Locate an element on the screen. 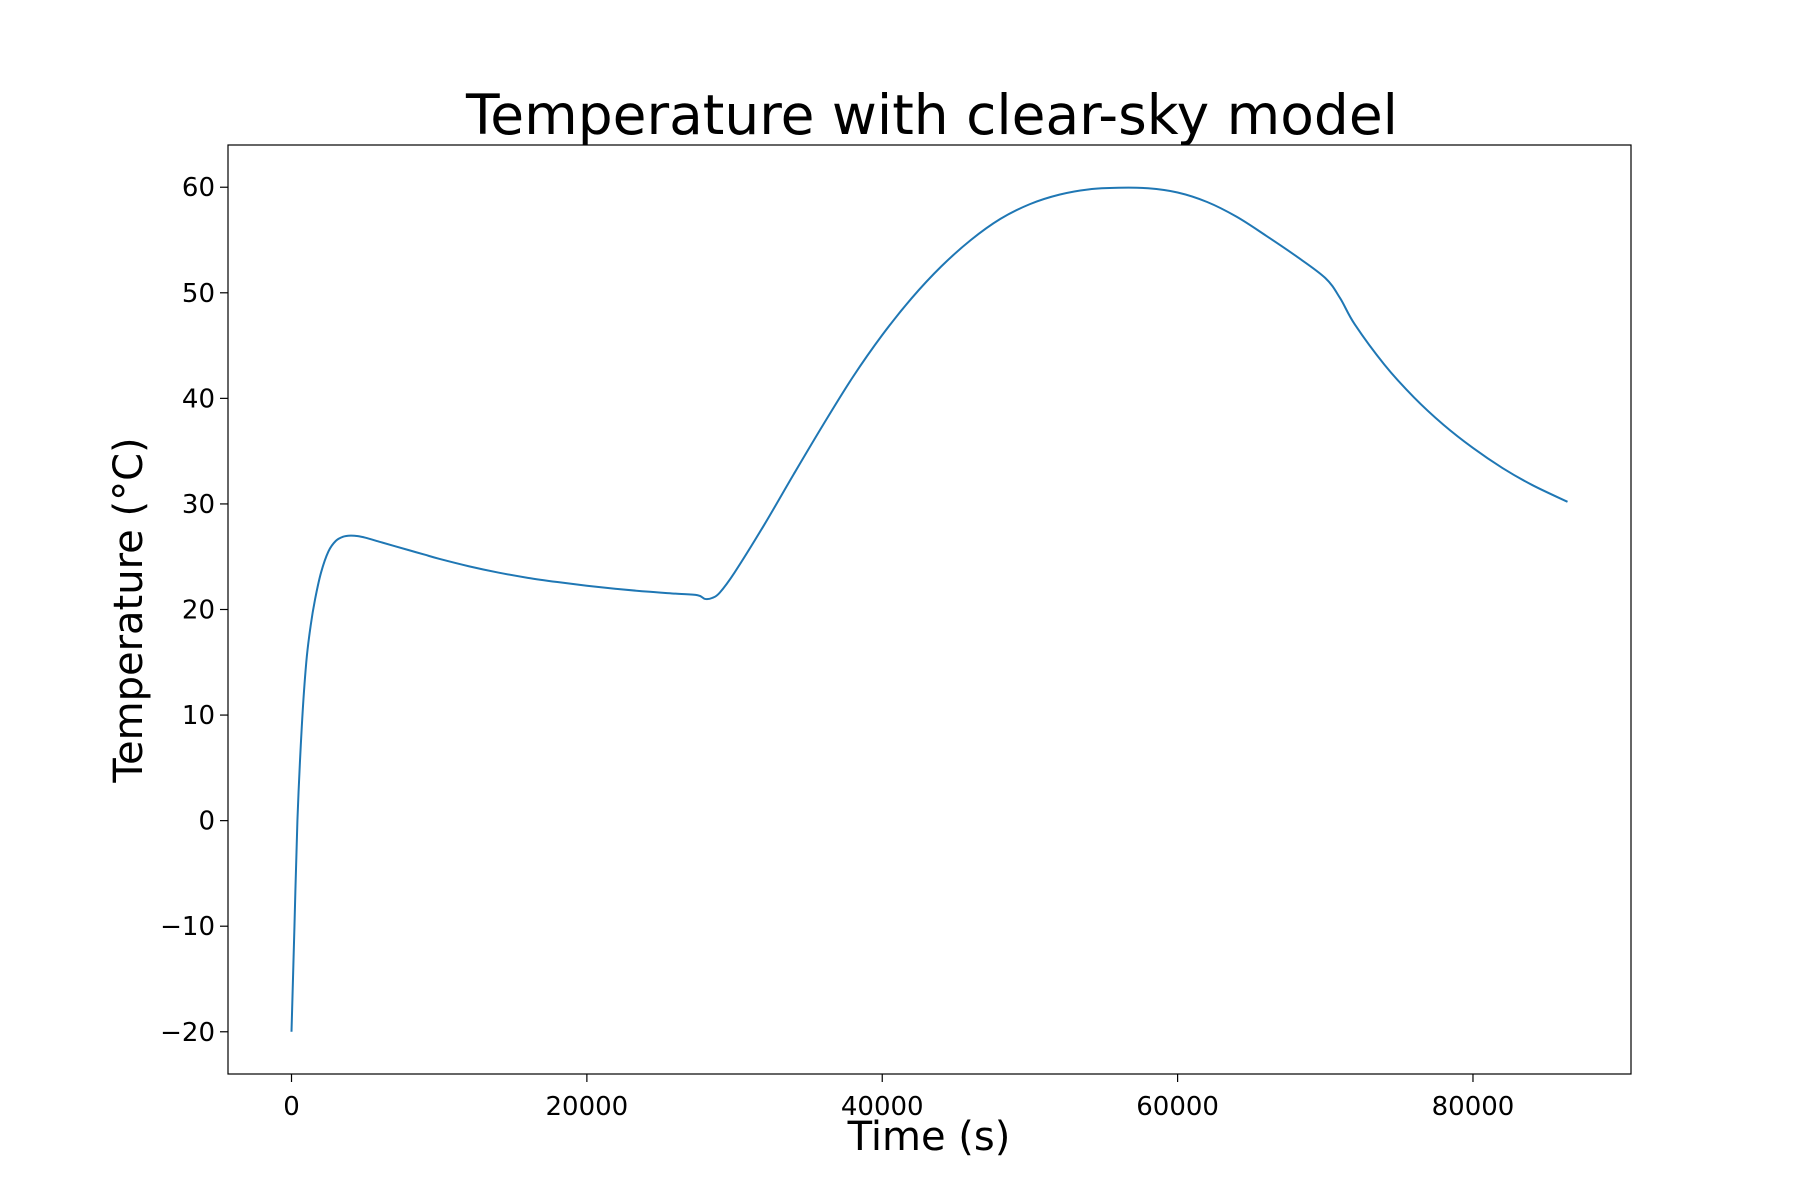 The image size is (1800, 1200). x-axis-ticks: 0 20000 40000 60000 80000 is located at coordinates (898, 1098).